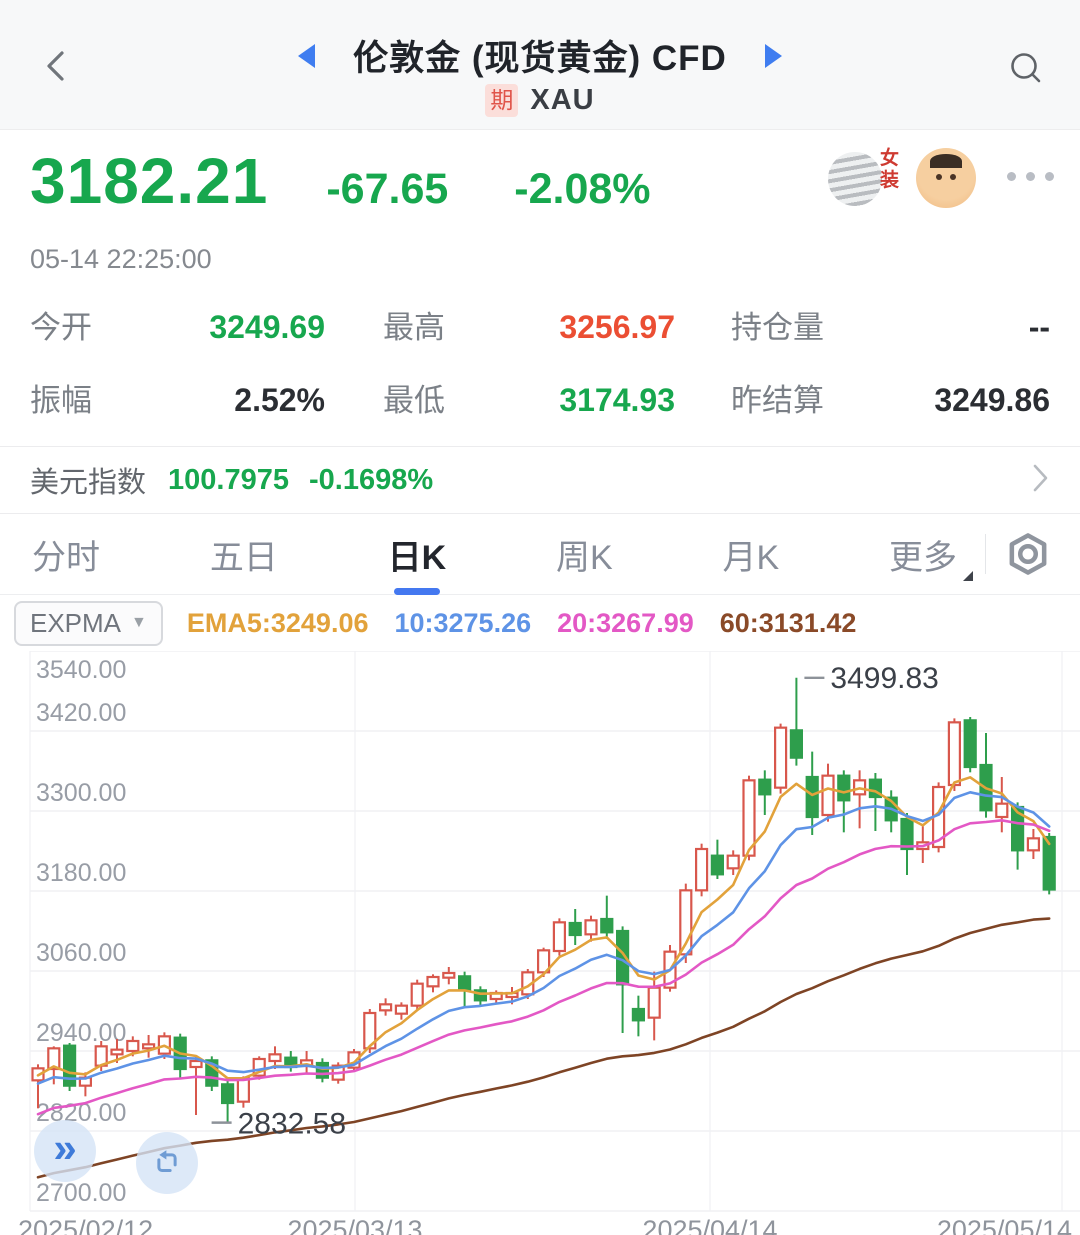 This screenshot has height=1235, width=1080. What do you see at coordinates (139, 622) in the screenshot?
I see `chevron-down-icon: ▼` at bounding box center [139, 622].